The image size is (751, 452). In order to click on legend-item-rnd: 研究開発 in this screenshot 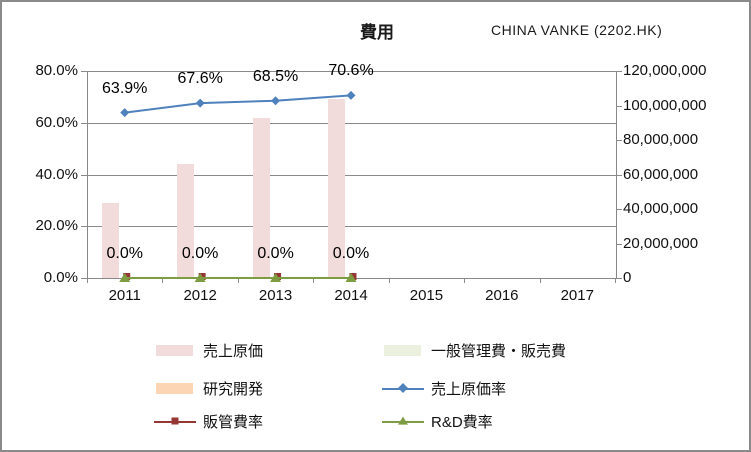, I will do `click(209, 389)`.